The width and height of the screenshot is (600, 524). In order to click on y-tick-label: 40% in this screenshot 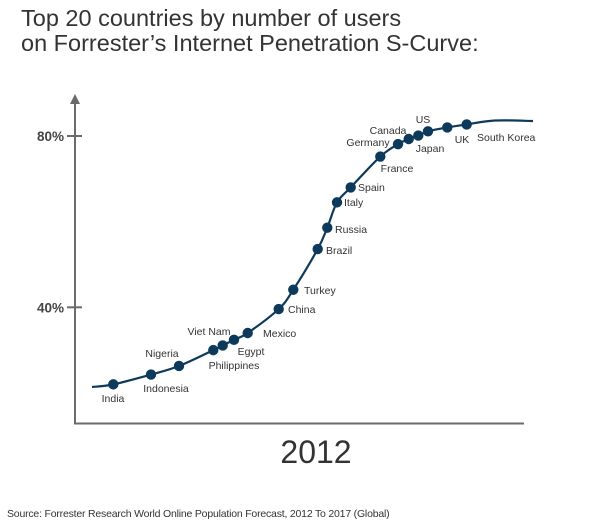, I will do `click(50, 307)`.